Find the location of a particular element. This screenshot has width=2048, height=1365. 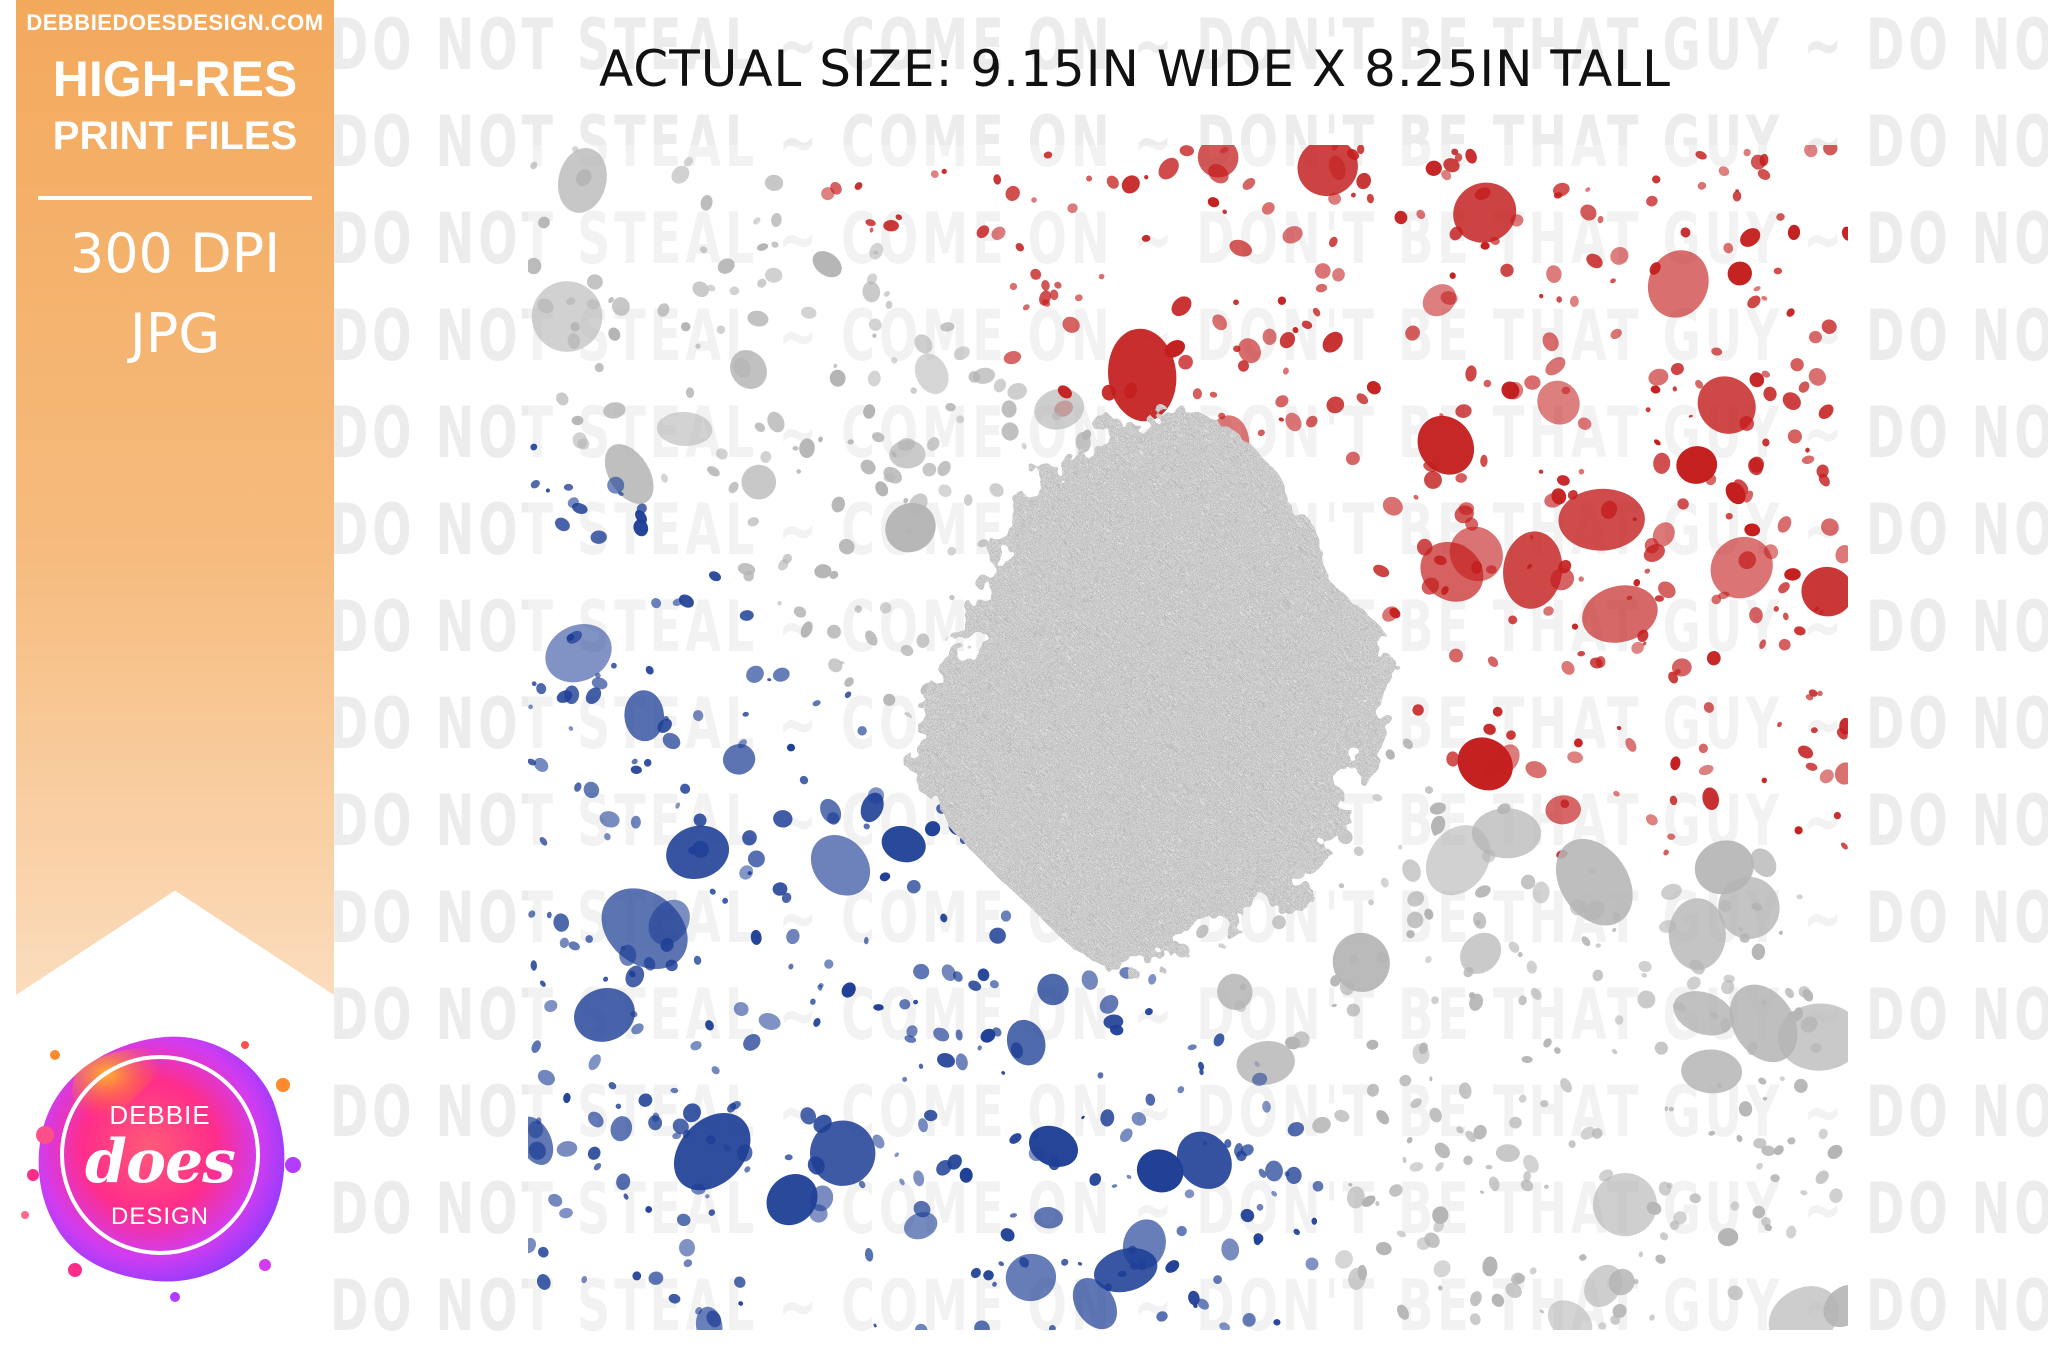

logo-word-bottom: DESIGN is located at coordinates (159, 1216).